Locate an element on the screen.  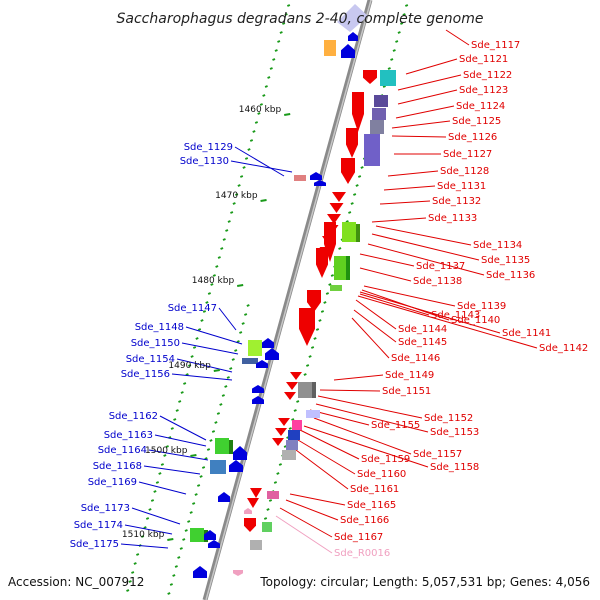
gene-label-sde_1134: Sde_1134 is located at coordinates (497, 245).